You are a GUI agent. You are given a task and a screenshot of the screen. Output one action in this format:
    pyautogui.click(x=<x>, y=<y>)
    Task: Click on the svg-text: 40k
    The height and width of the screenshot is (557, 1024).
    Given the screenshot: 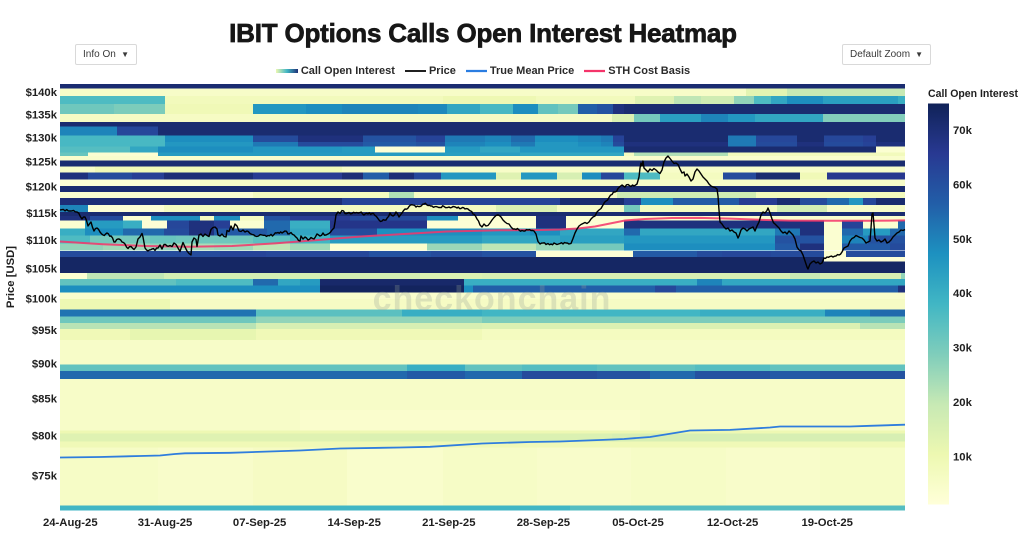 What is the action you would take?
    pyautogui.click(x=963, y=294)
    